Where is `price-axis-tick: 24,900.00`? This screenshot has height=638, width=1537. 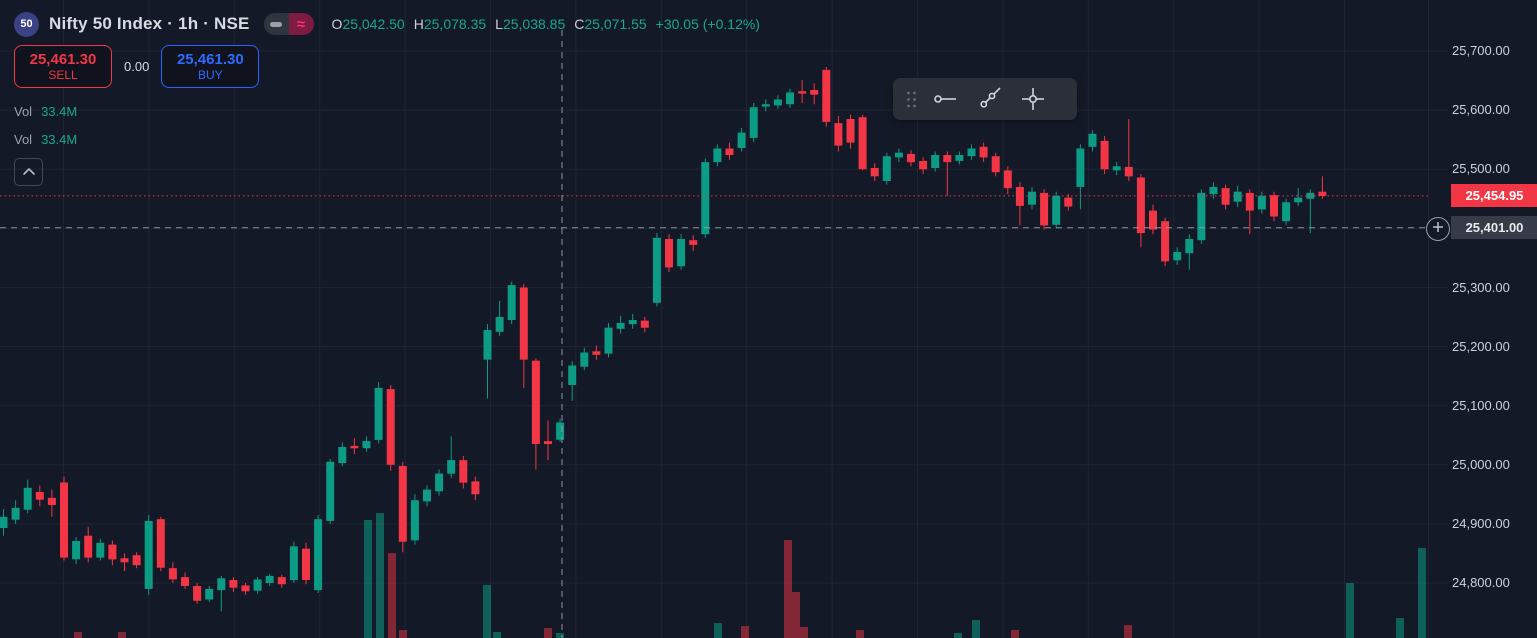
price-axis-tick: 24,900.00 is located at coordinates (1481, 523).